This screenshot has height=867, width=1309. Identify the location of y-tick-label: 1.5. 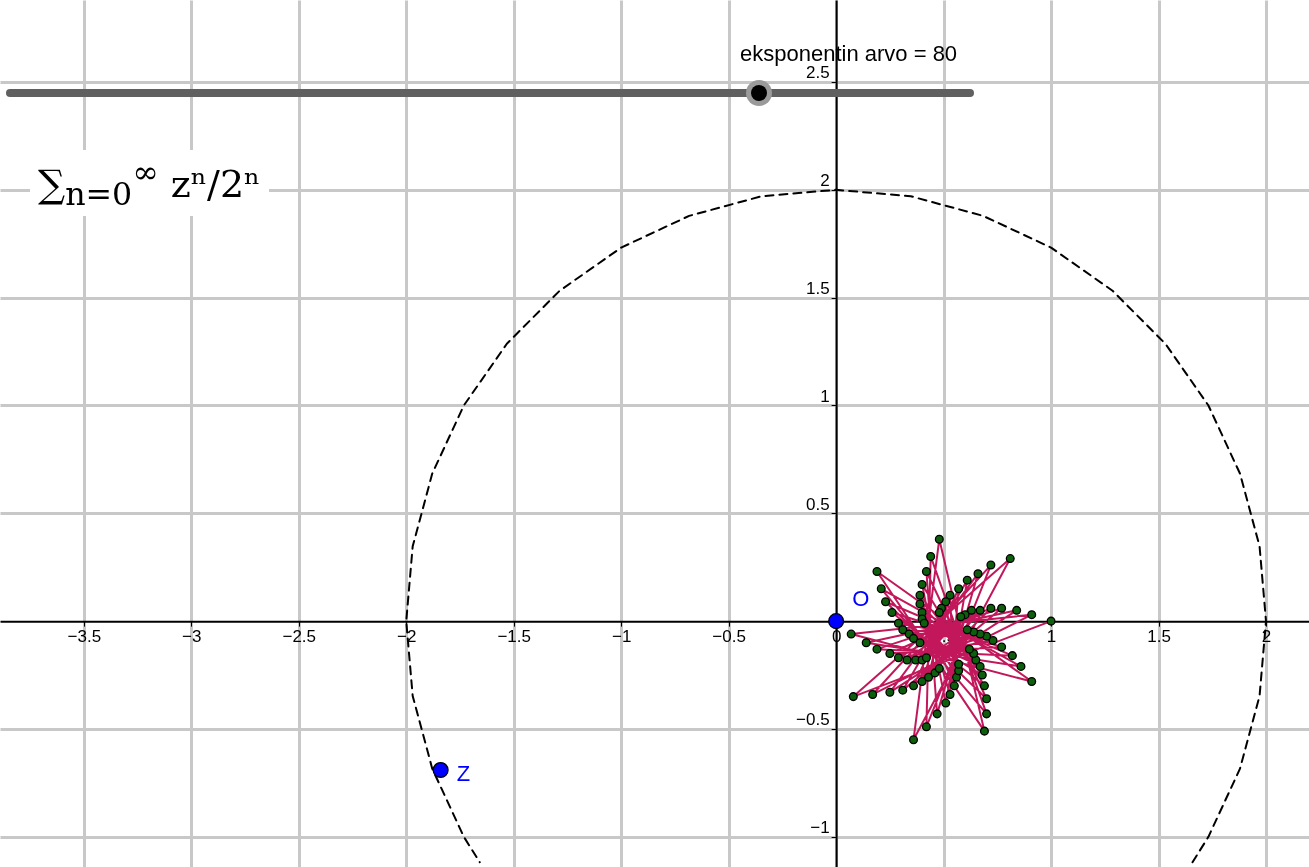
(817, 289).